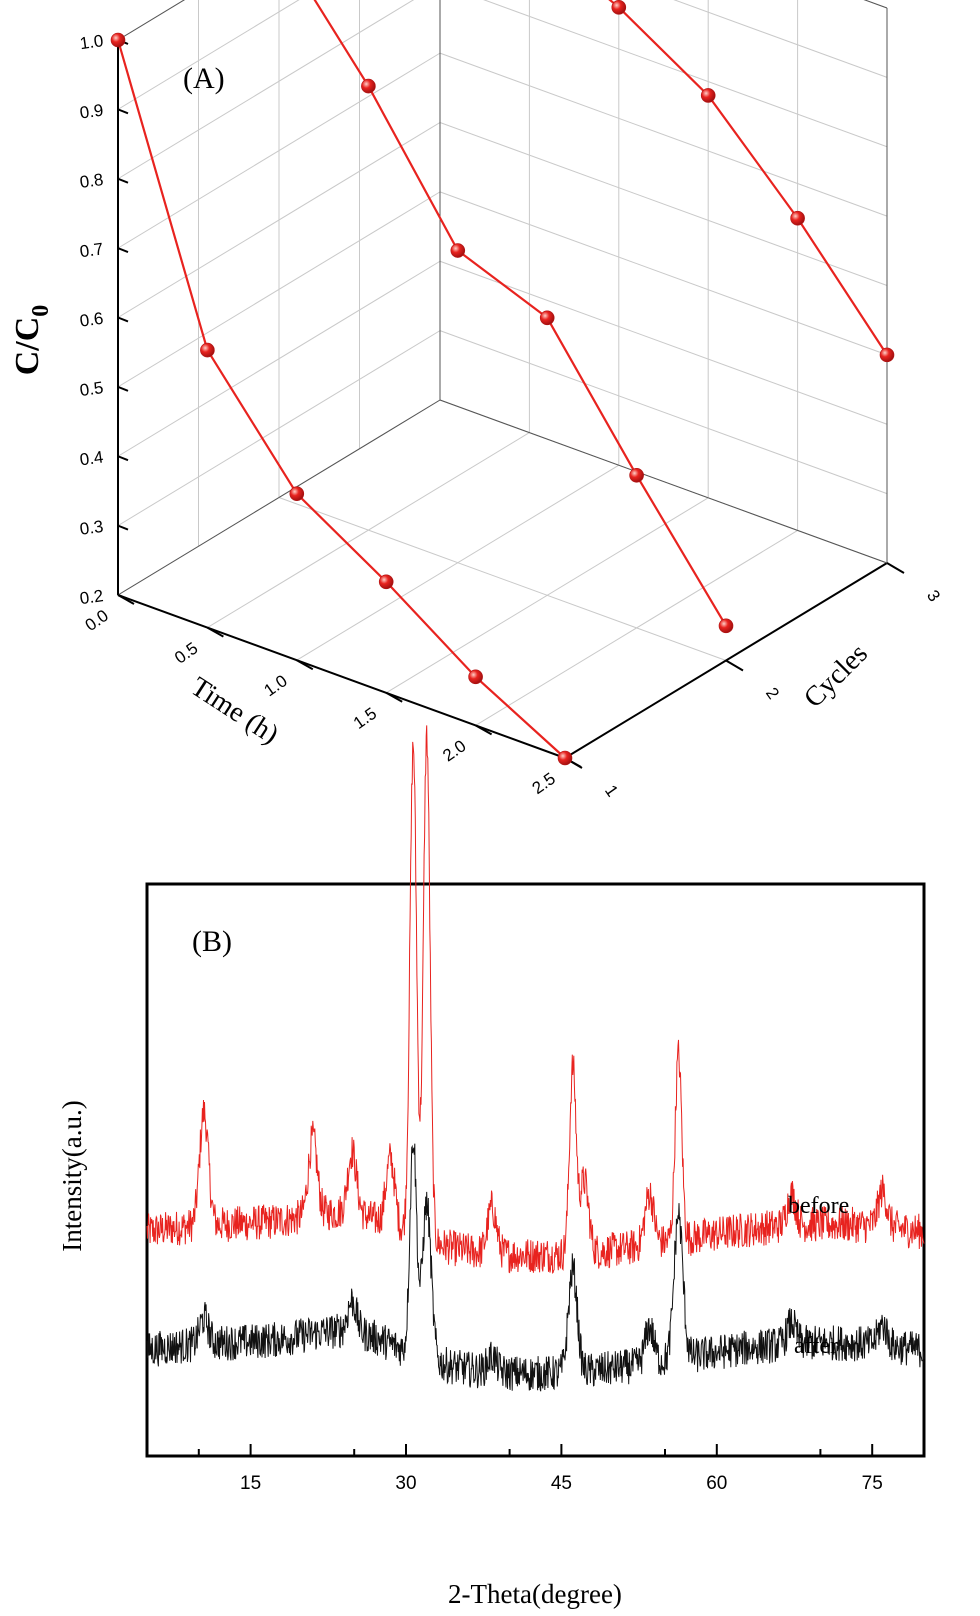 Image resolution: width=980 pixels, height=1616 pixels. Describe the element at coordinates (204, 78) in the screenshot. I see `panel-a-label: (A)` at that location.